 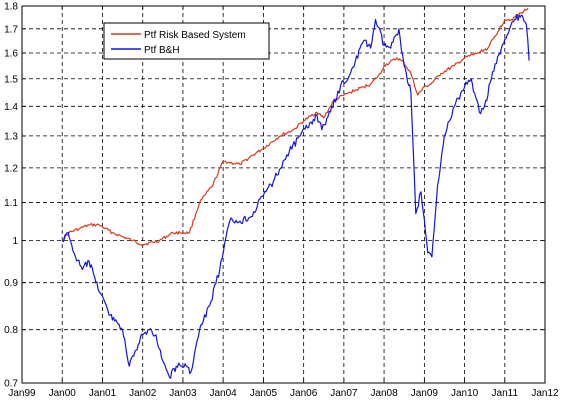 What do you see at coordinates (11, 107) in the screenshot?
I see `y-tick-label: 1.4` at bounding box center [11, 107].